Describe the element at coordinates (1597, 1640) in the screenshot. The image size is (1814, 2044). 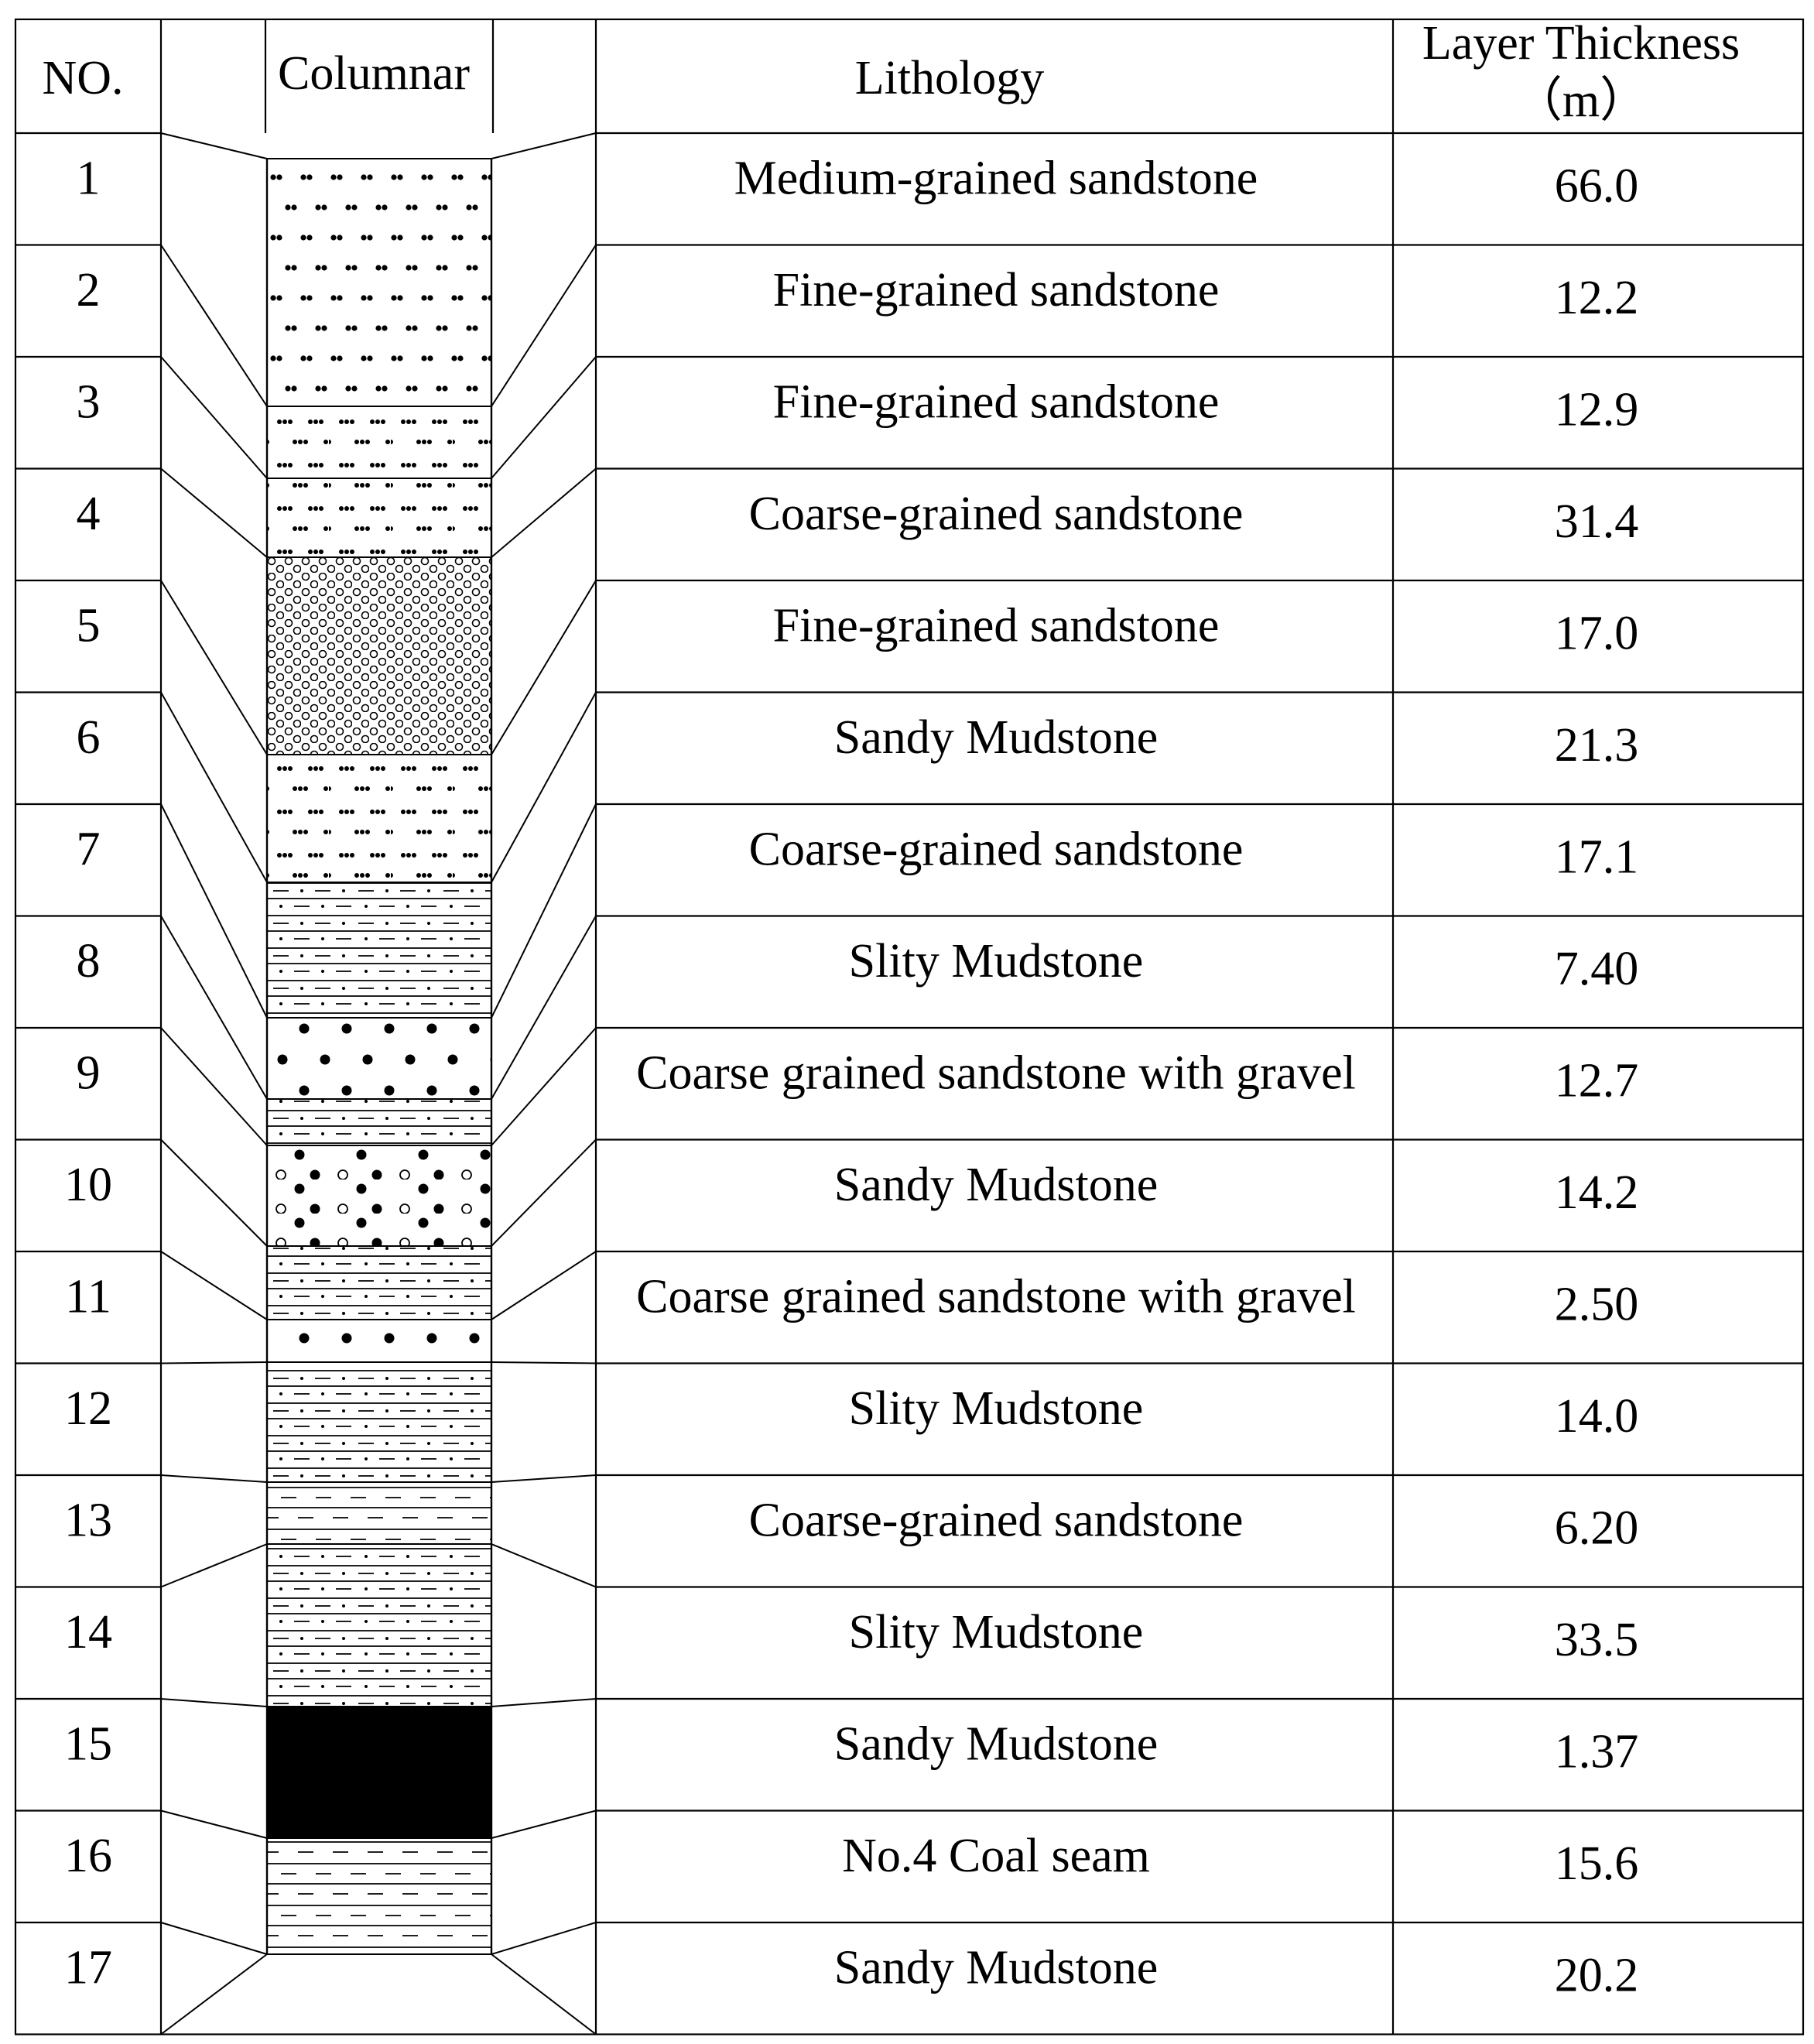
I see `row-thickness: 33.5` at that location.